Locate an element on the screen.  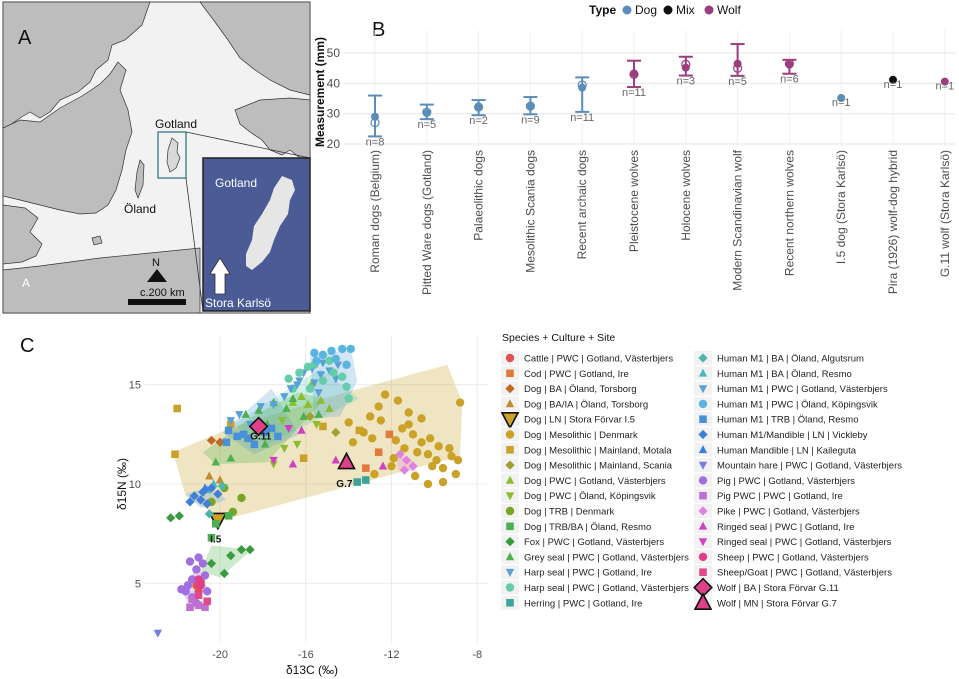
panel-c-legend-key-human-m1-mandible-ln-vickleby is located at coordinates (703, 434).